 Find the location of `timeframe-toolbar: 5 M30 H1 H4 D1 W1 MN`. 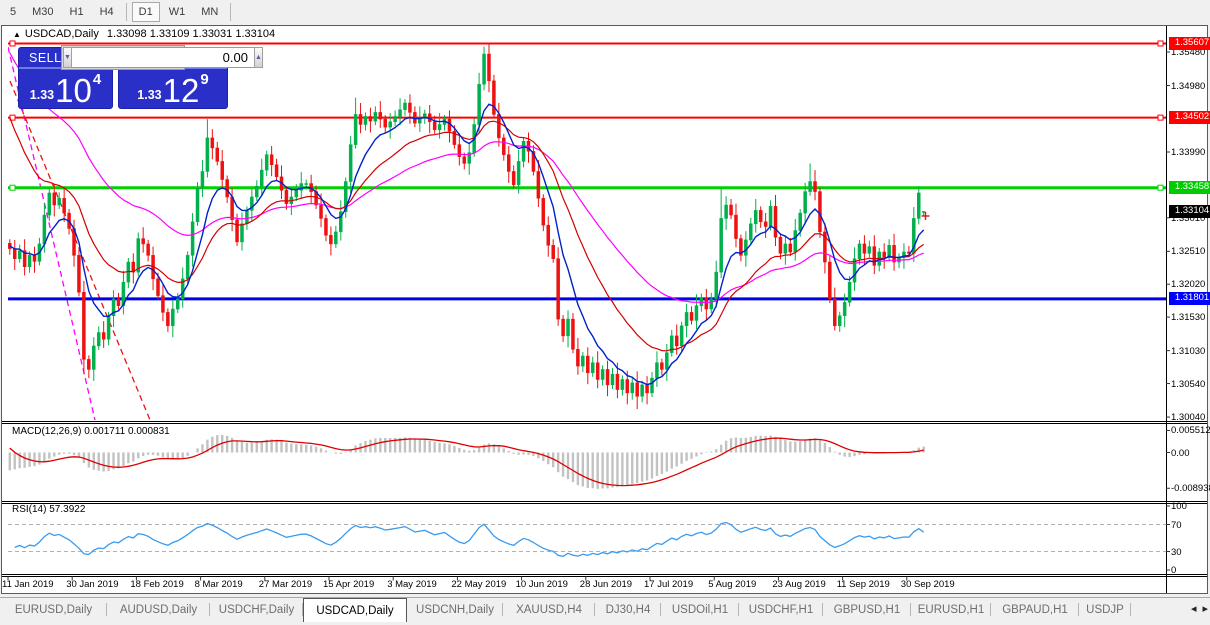

timeframe-toolbar: 5 M30 H1 H4 D1 W1 MN is located at coordinates (605, 12).